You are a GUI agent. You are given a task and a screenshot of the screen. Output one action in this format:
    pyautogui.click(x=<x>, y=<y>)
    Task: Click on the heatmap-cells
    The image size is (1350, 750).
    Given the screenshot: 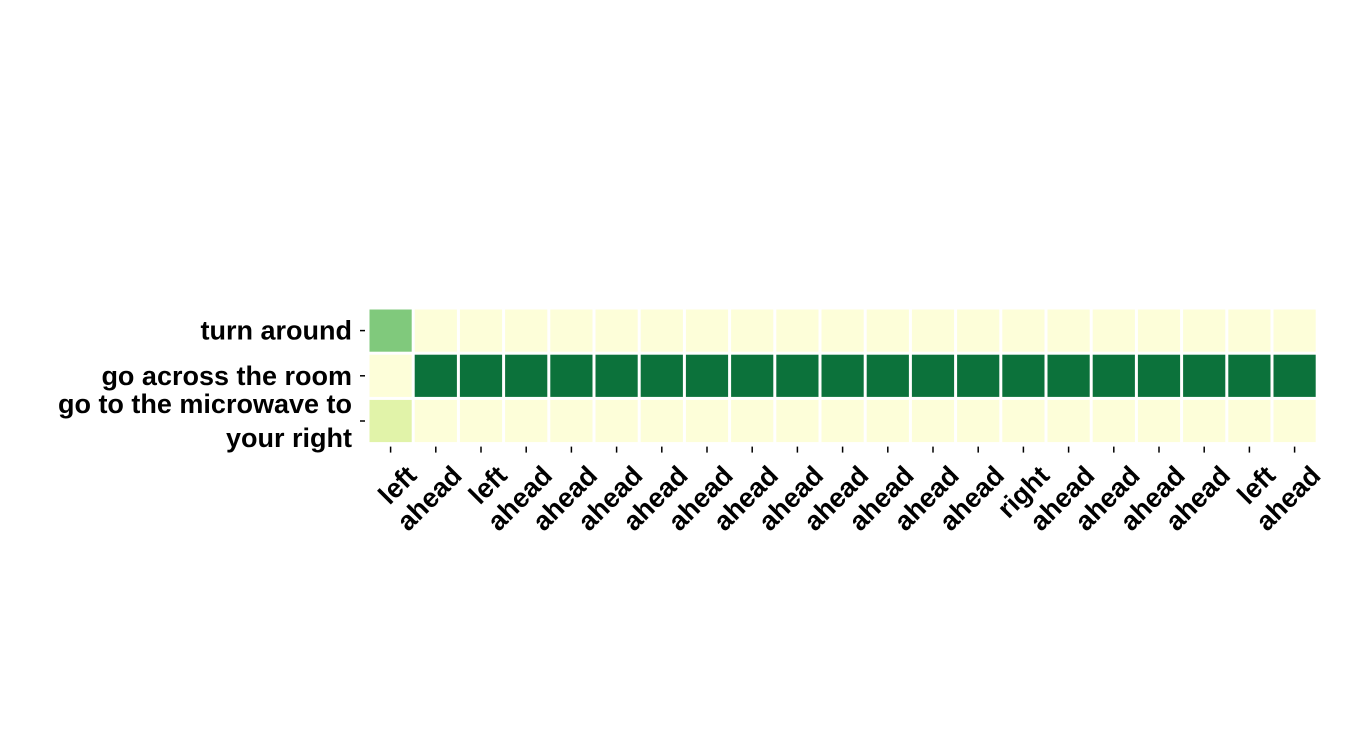 What is the action you would take?
    pyautogui.click(x=842, y=376)
    